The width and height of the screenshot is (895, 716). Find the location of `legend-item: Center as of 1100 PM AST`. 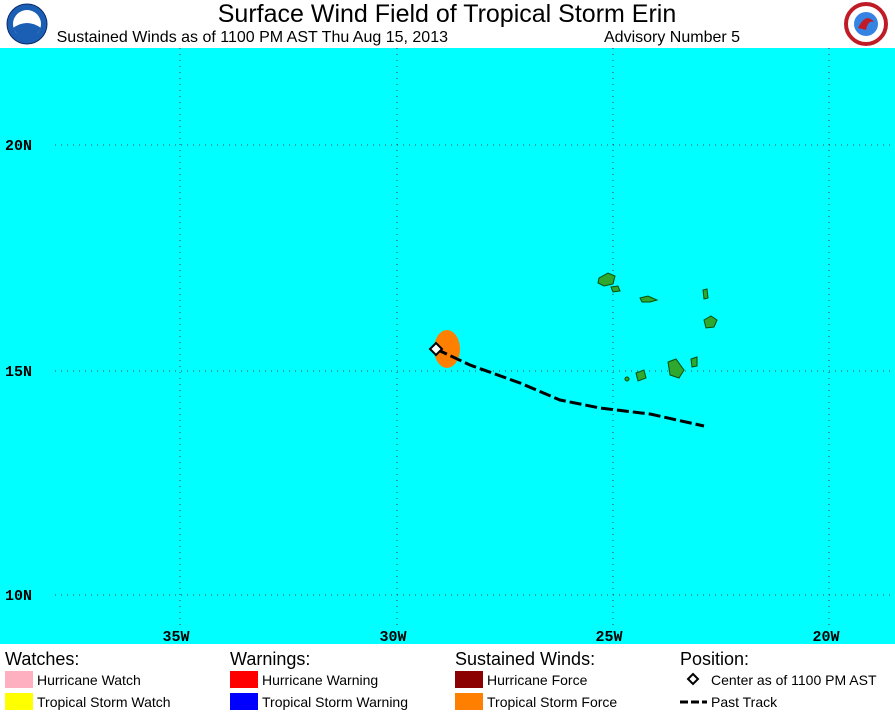

legend-item: Center as of 1100 PM AST is located at coordinates (794, 680).